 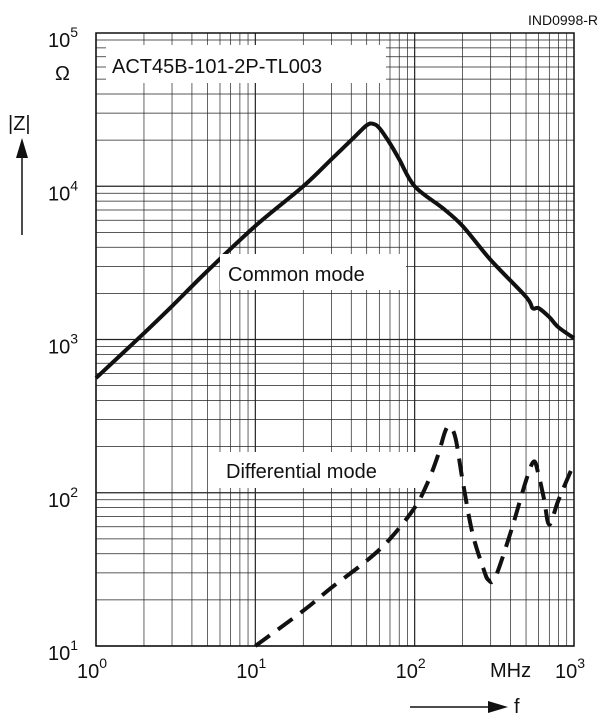 I want to click on x-axis-arrow, so click(x=459, y=707).